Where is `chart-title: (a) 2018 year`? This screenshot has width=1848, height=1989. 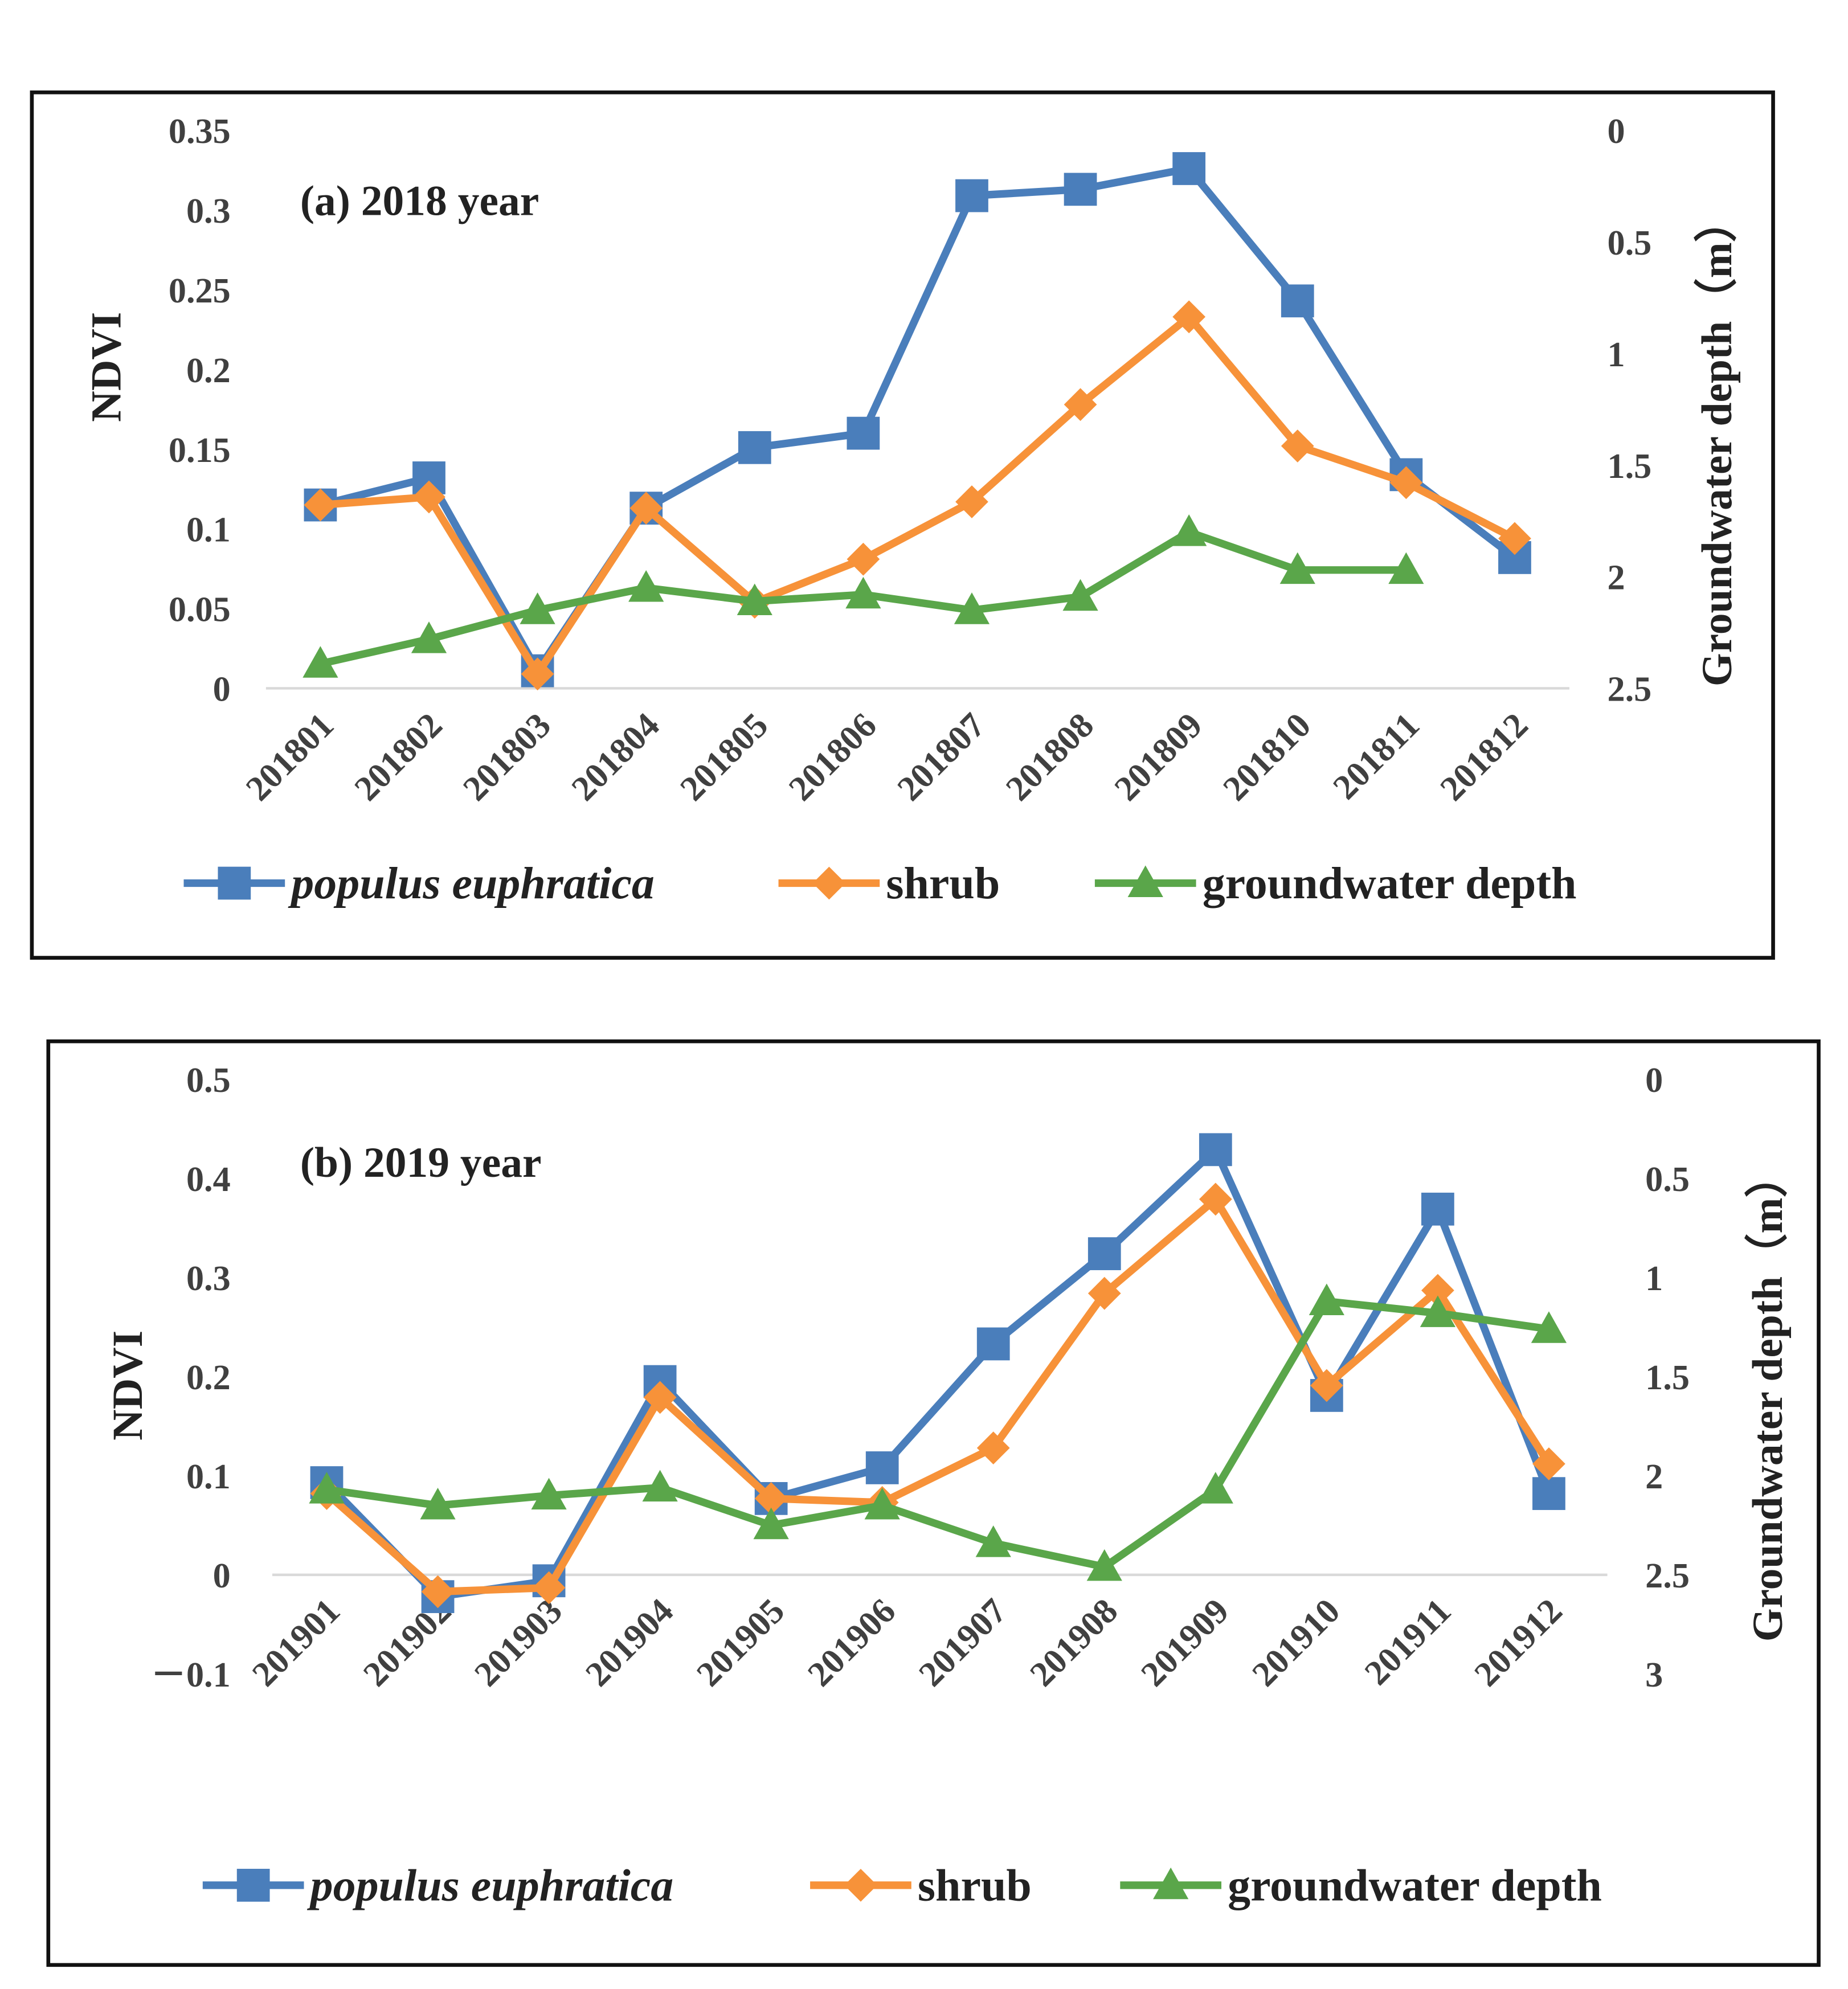
chart-title: (a) 2018 year is located at coordinates (419, 201).